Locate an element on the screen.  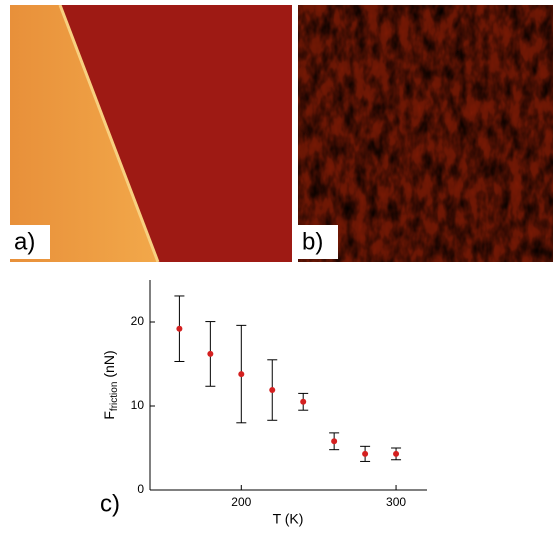
x-tick-label: 300 is located at coordinates (396, 502).